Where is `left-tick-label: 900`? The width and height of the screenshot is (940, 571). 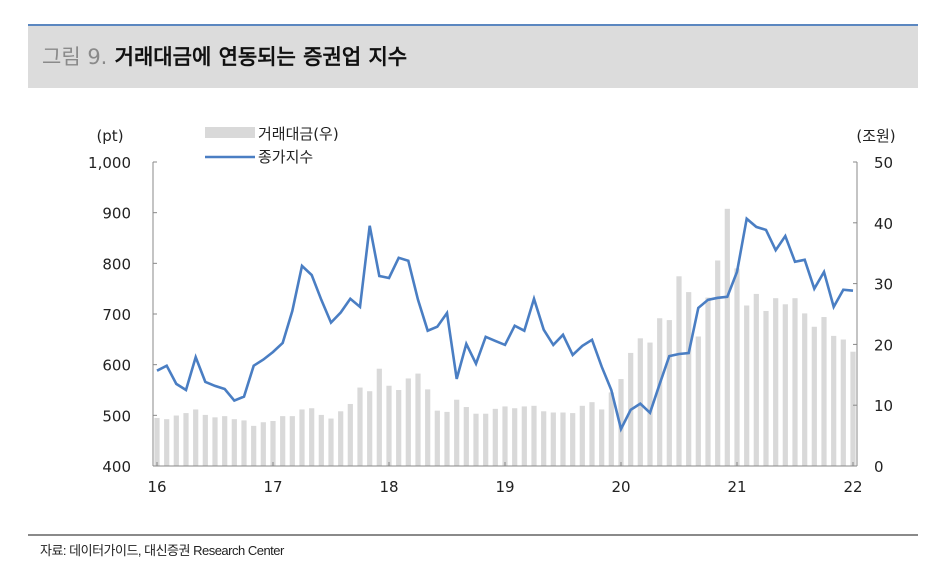 left-tick-label: 900 is located at coordinates (116, 214).